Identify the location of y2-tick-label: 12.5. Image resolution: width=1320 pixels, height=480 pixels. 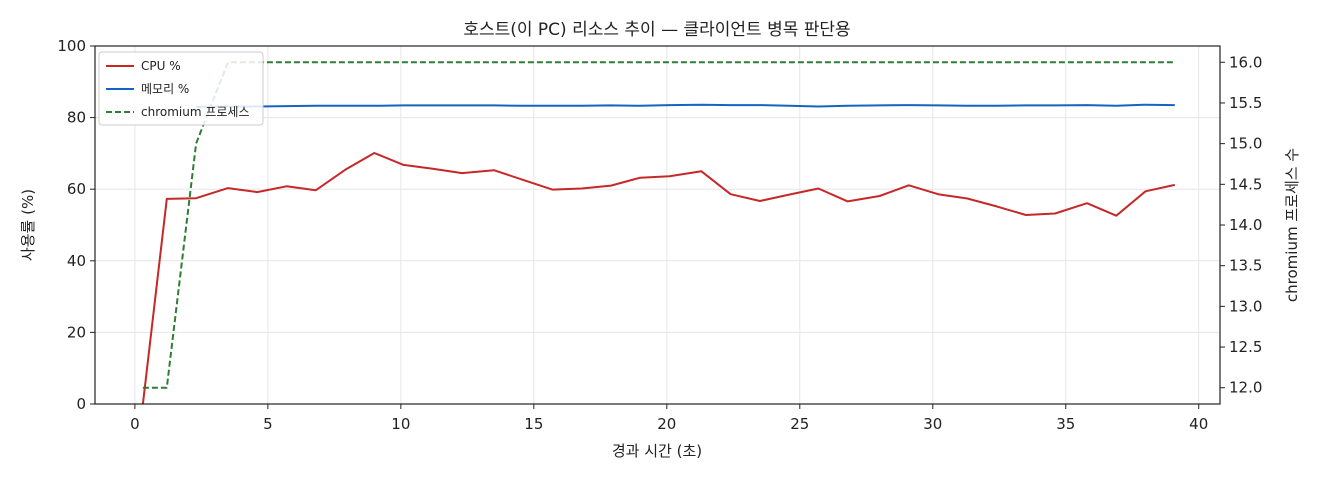
(1245, 347).